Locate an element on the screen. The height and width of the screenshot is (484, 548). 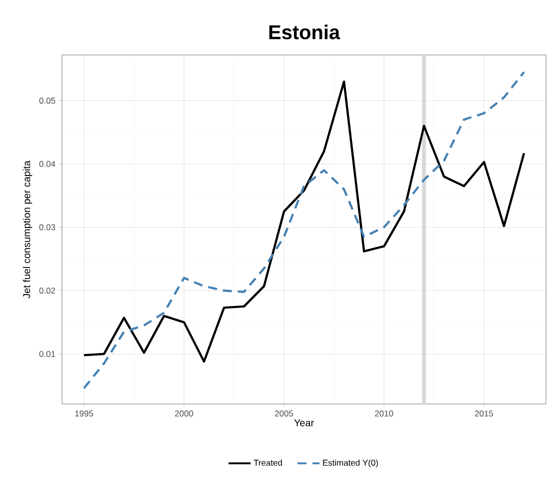
legend-label: Estimated Y(0) is located at coordinates (350, 463).